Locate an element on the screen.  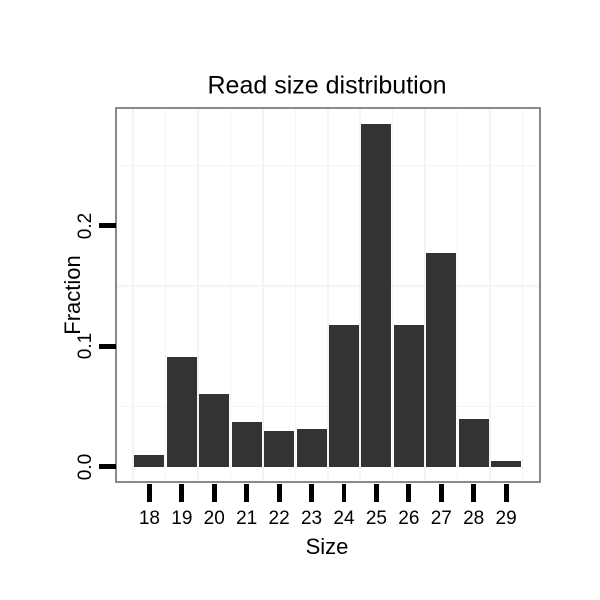
x-tick-label-28: 28 is located at coordinates (474, 518).